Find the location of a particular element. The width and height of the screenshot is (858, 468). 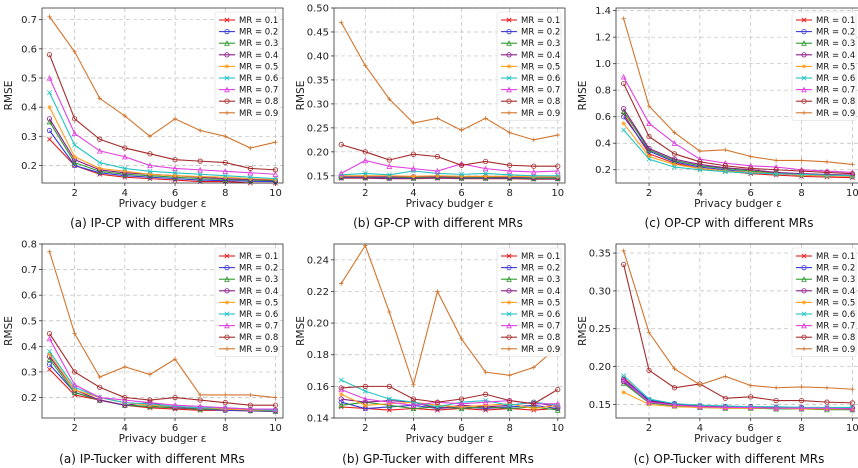

y-tick-label: 0.20 is located at coordinates (318, 324).